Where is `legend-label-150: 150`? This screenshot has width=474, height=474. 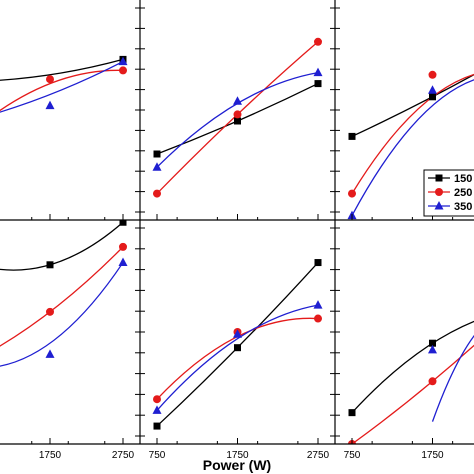 legend-label-150: 150 is located at coordinates (463, 179).